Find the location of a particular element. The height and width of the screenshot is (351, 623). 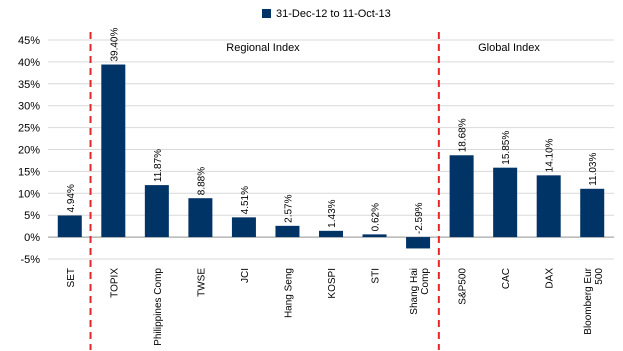

data-label: 4.51% is located at coordinates (245, 200).